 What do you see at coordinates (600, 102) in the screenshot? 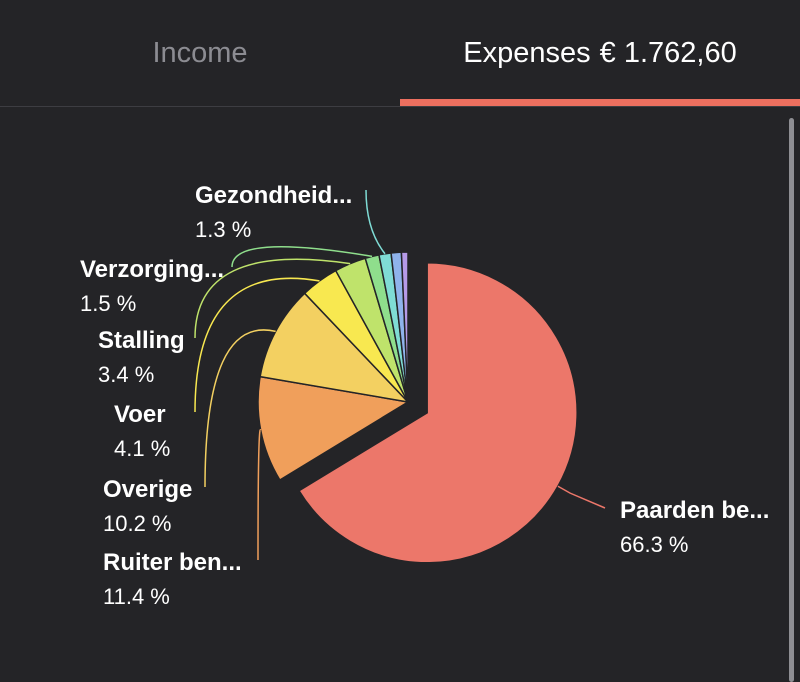
I see `active-tab-indicator` at bounding box center [600, 102].